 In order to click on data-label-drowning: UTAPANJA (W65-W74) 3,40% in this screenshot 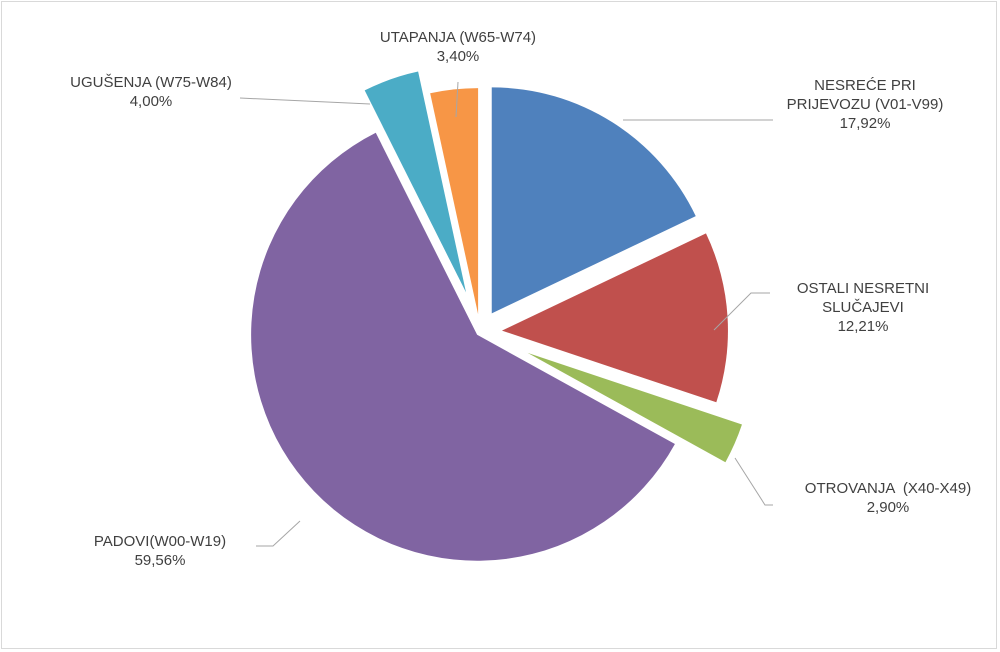, I will do `click(458, 47)`.